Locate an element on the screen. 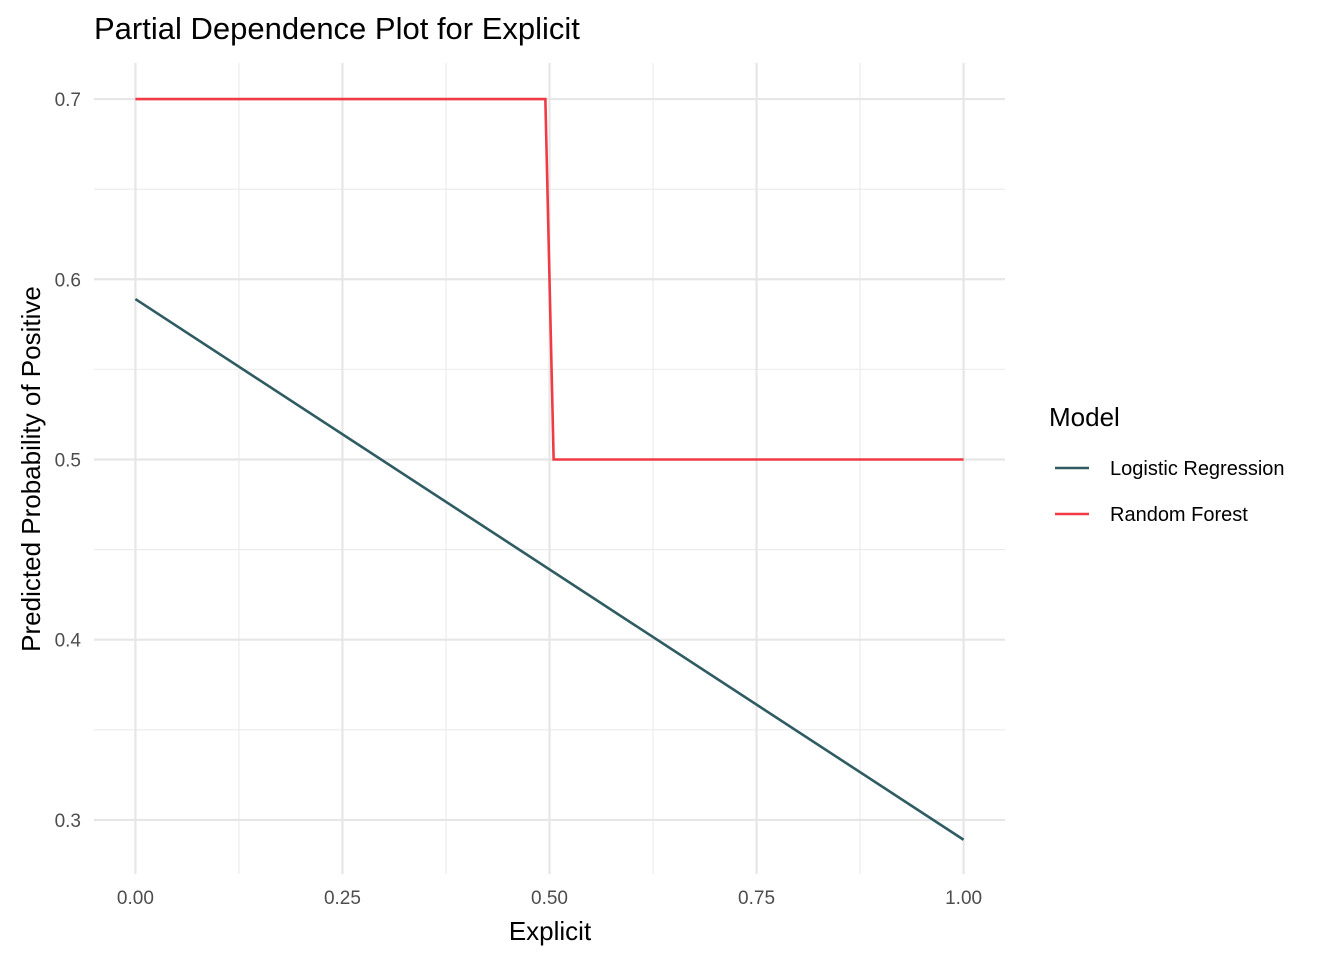 This screenshot has height=960, width=1344. legend-title: Model is located at coordinates (1084, 417).